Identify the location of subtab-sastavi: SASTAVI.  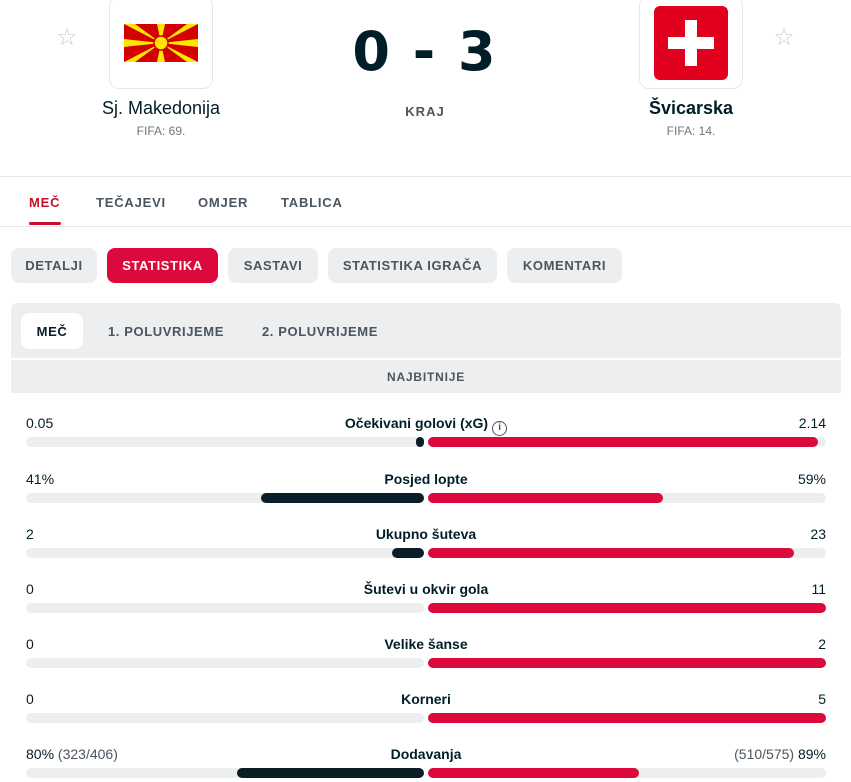
(273, 265).